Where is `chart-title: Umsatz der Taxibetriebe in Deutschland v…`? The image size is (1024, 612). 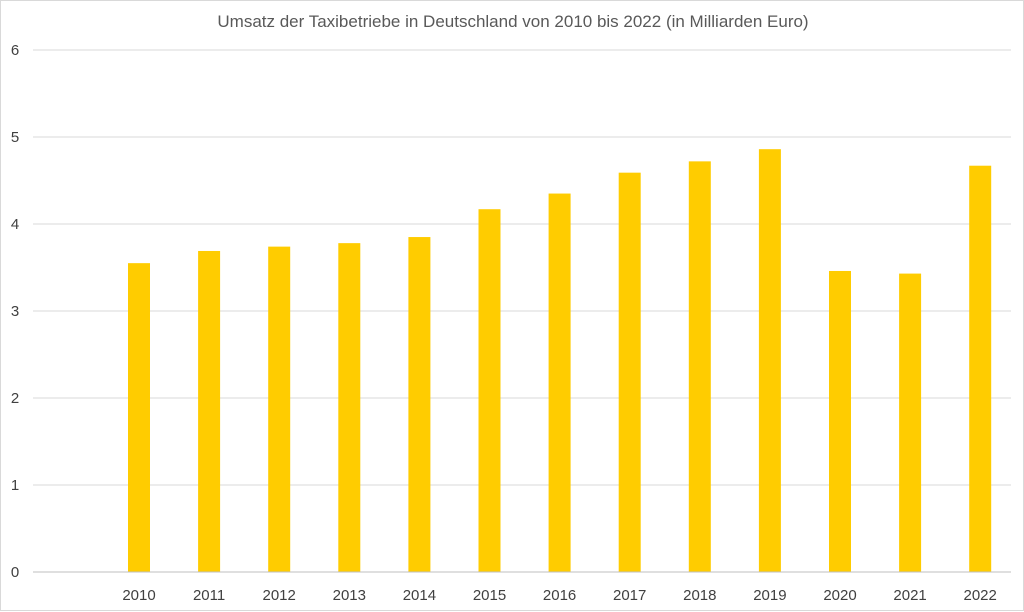
chart-title: Umsatz der Taxibetriebe in Deutschland v… is located at coordinates (512, 21).